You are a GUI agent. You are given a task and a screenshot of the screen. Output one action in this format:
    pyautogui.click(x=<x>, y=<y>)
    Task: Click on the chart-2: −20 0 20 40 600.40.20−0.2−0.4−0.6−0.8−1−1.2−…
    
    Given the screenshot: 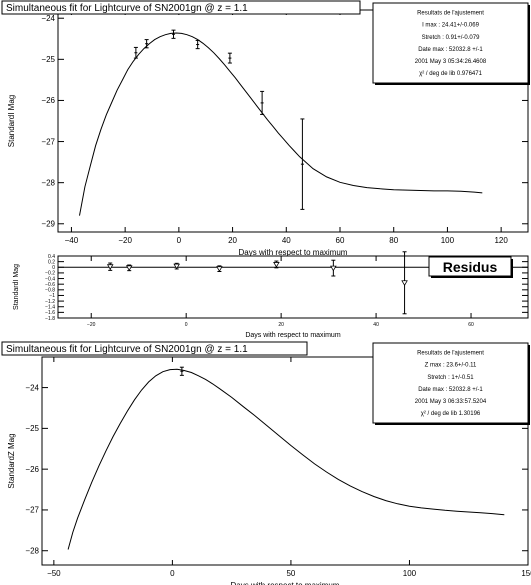 What is the action you would take?
    pyautogui.click(x=271, y=295)
    